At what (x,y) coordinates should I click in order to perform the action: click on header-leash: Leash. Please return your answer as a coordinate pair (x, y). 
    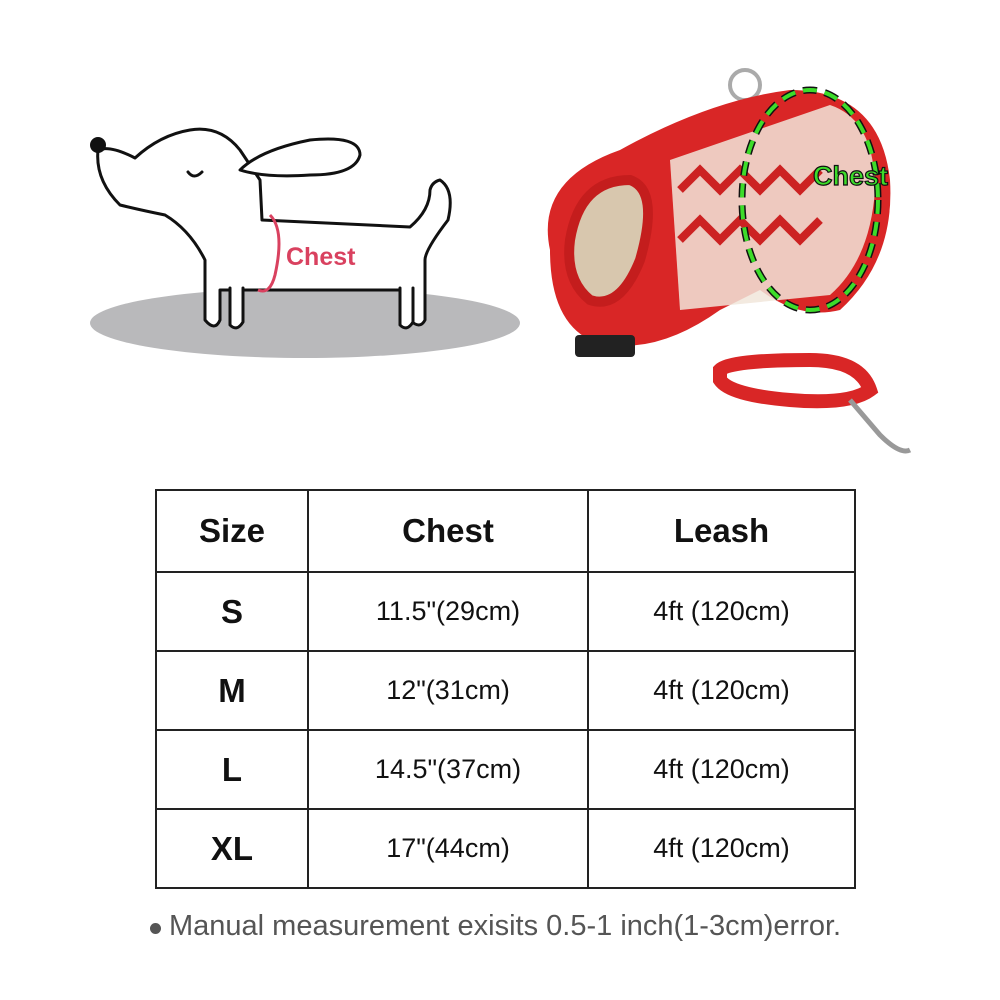
    Looking at the image, I should click on (721, 531).